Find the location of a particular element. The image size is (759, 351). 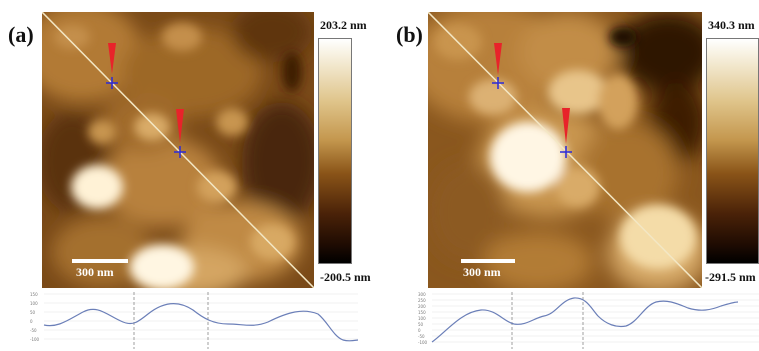

profile-a-curve is located at coordinates (200, 322).